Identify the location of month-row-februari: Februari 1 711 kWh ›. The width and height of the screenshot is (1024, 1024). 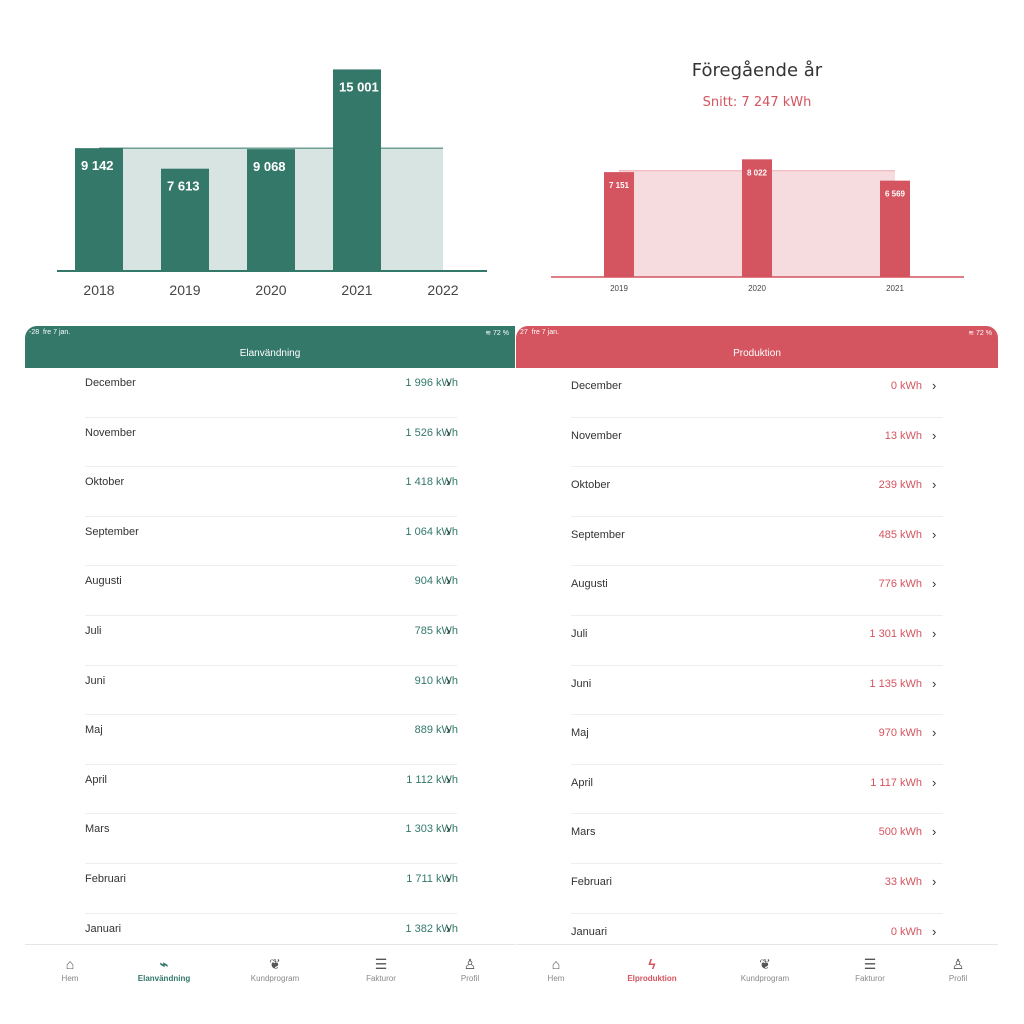
(270, 889).